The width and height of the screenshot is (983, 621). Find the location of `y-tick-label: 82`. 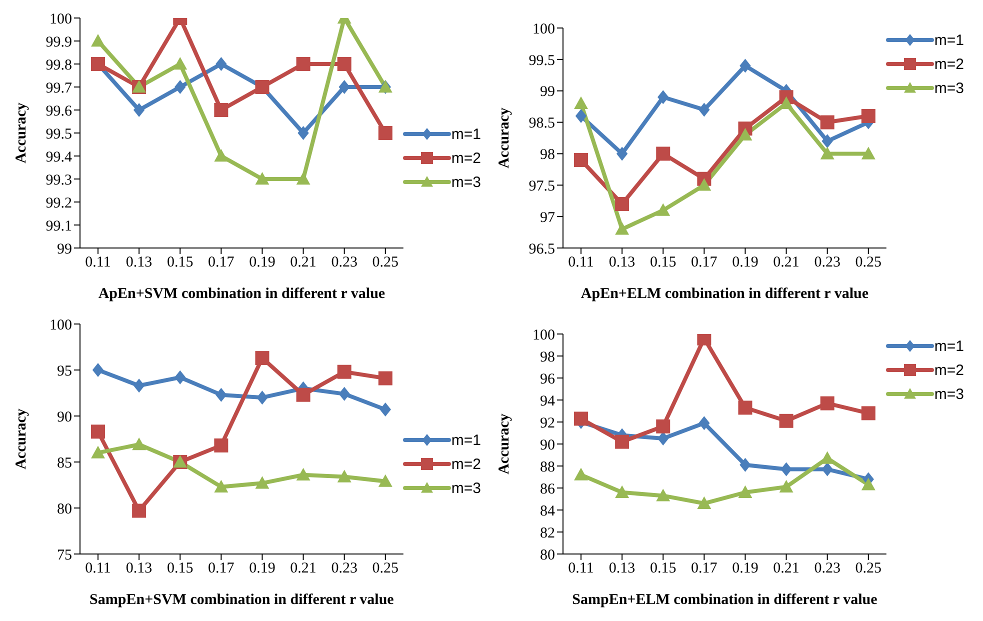

y-tick-label: 82 is located at coordinates (547, 533).